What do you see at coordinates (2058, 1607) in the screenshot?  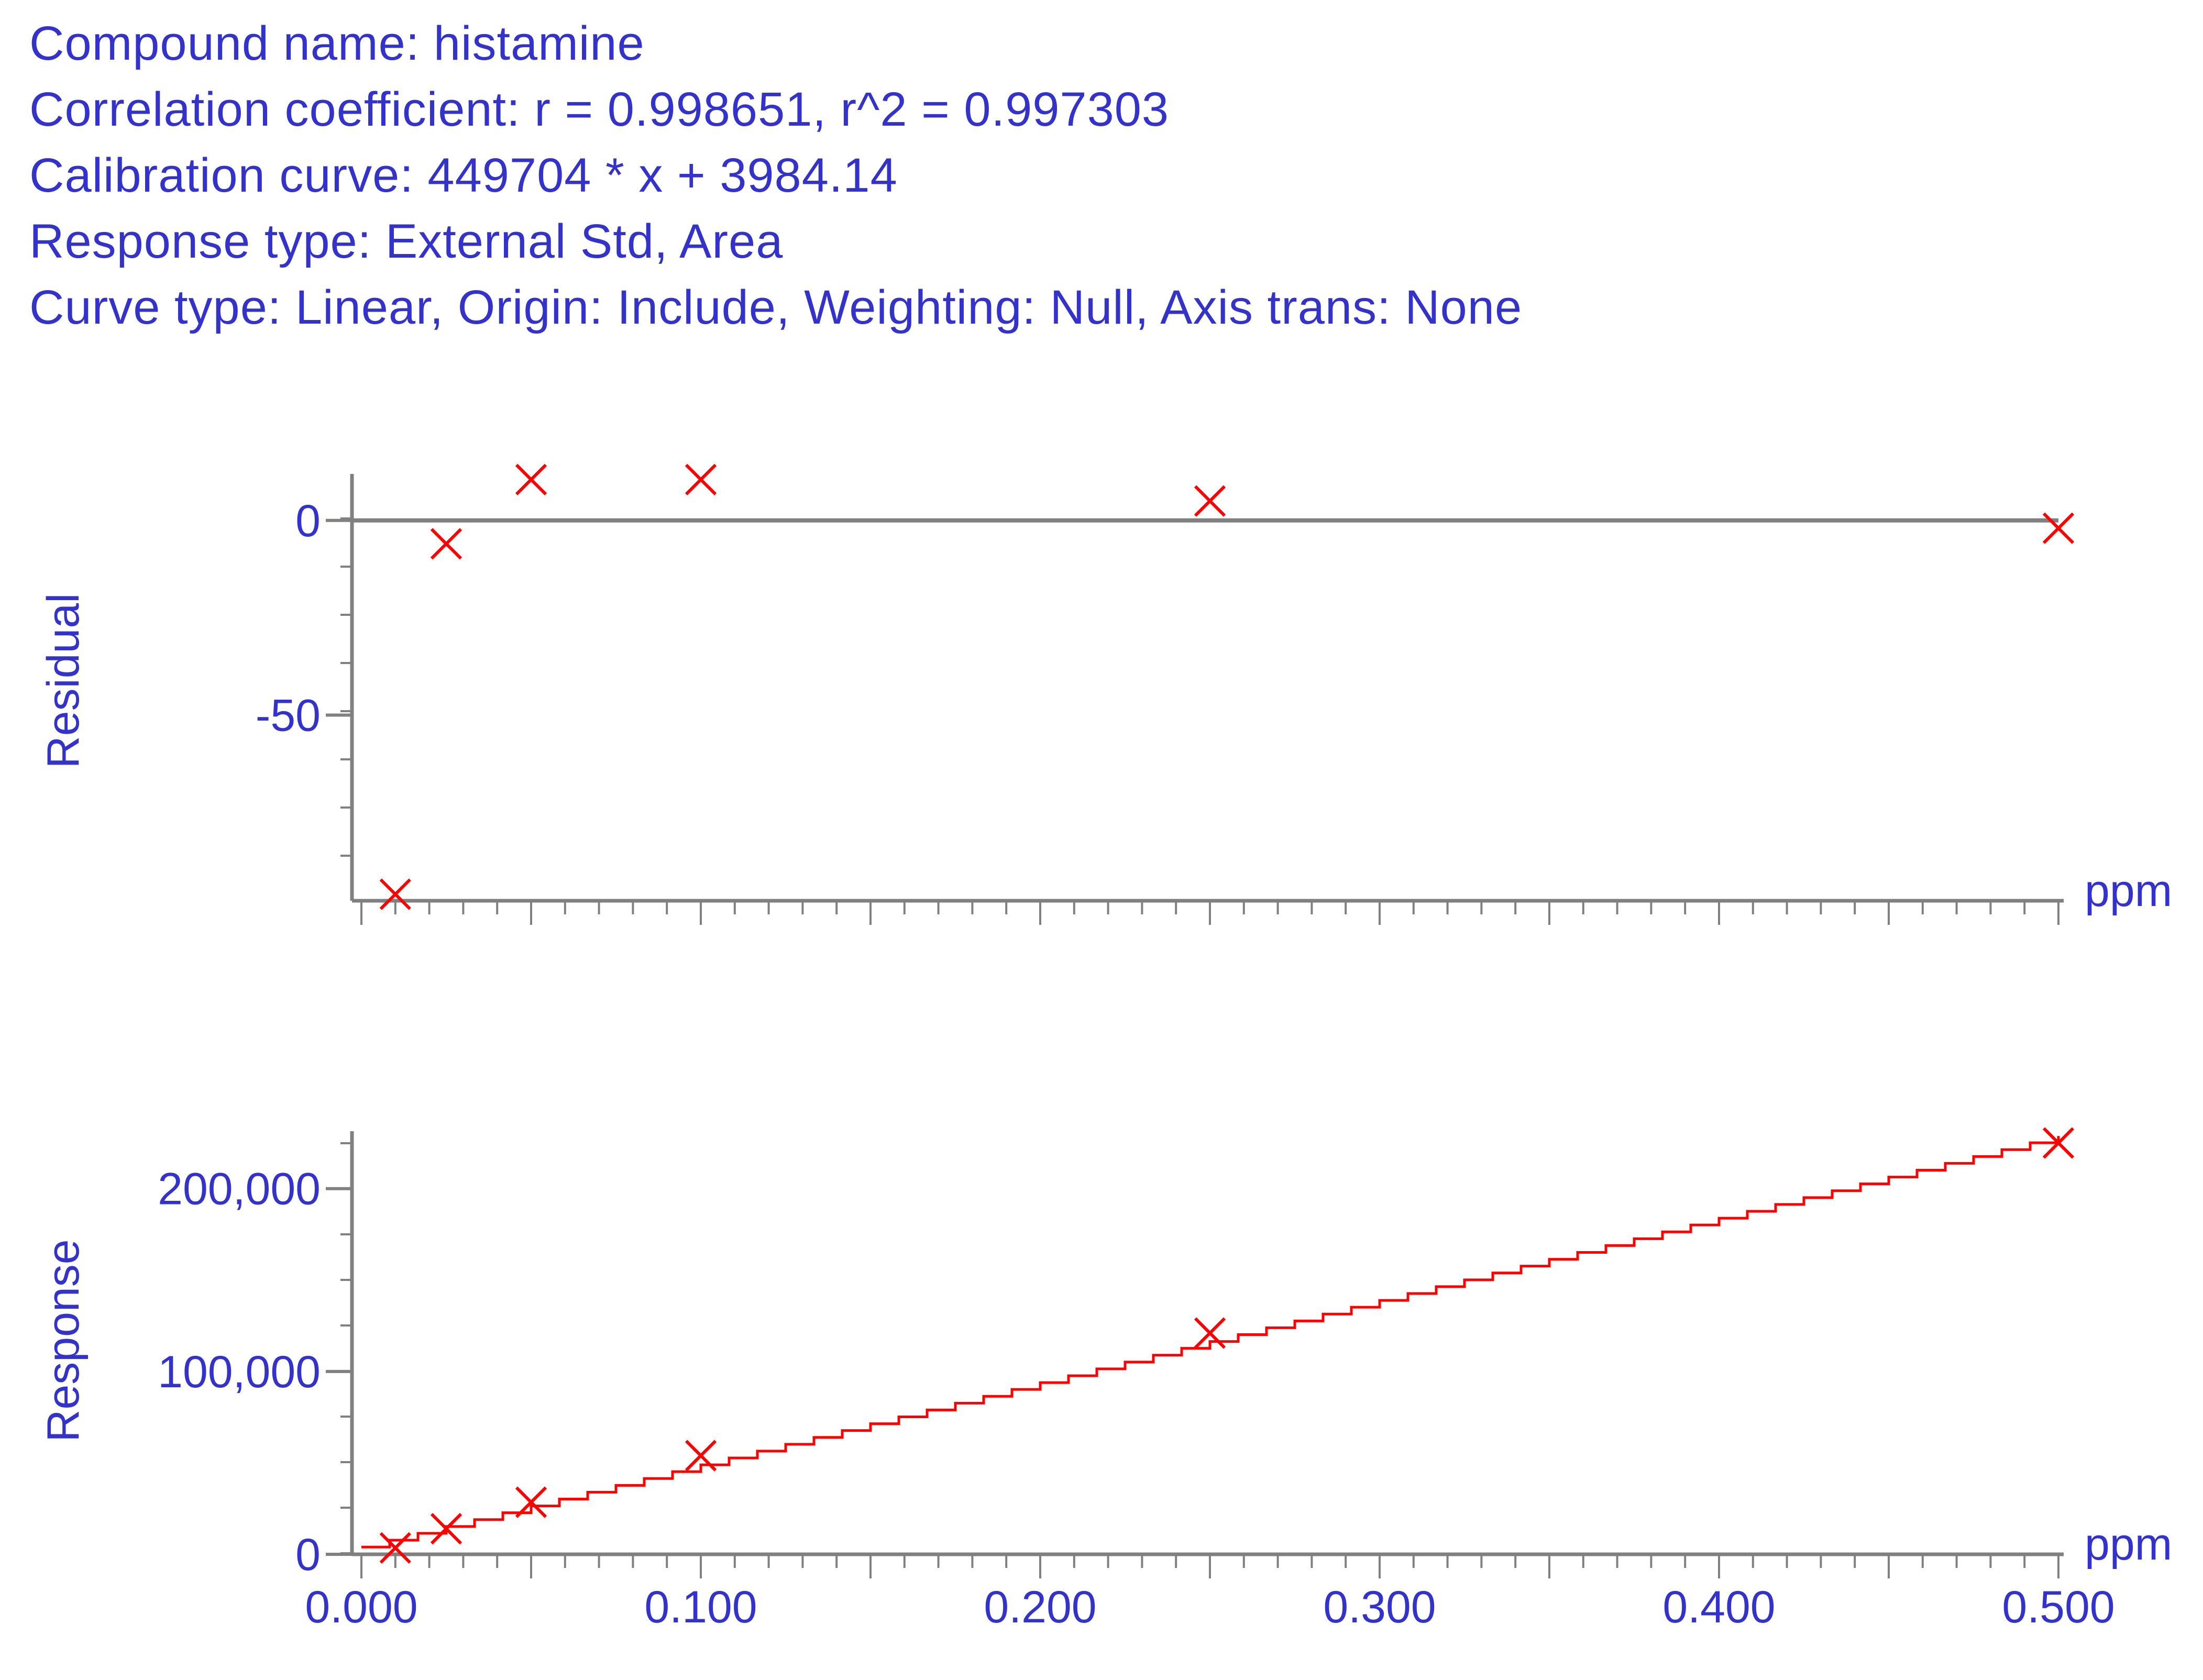 I see `x-tick-label: 0.500` at bounding box center [2058, 1607].